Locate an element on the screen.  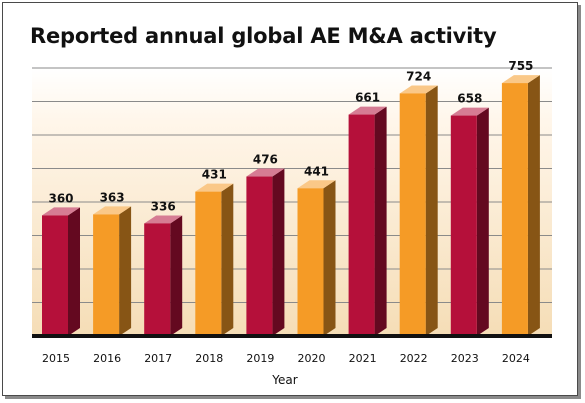
bar-2023 is located at coordinates (469, 221).